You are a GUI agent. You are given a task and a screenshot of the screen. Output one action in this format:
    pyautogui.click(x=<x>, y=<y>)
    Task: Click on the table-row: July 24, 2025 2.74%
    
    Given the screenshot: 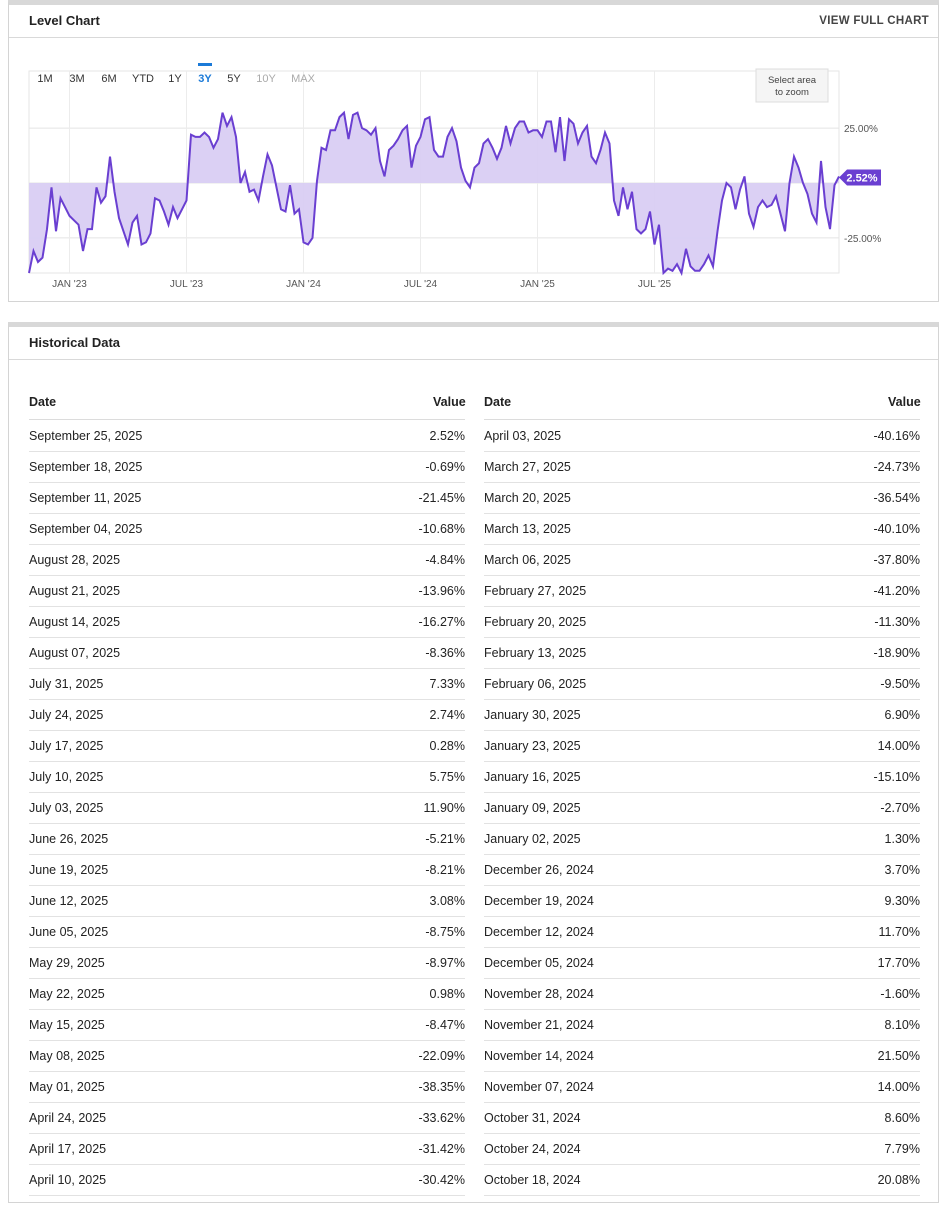 What is the action you would take?
    pyautogui.click(x=247, y=715)
    